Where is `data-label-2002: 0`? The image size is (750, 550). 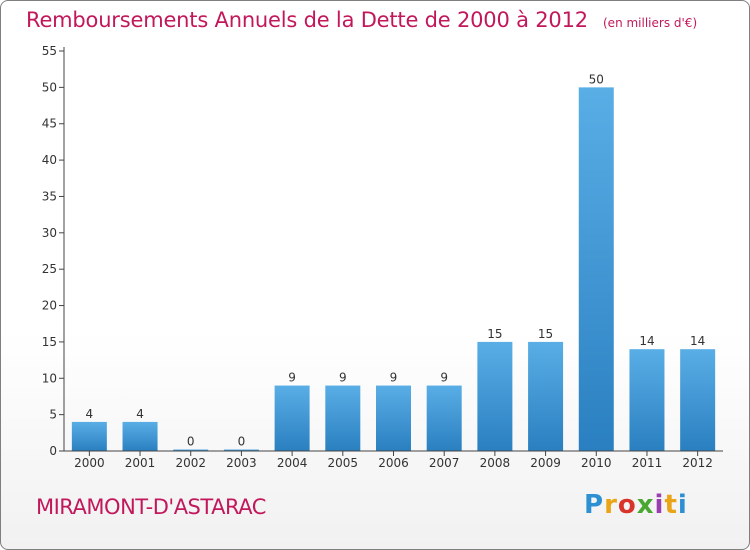
data-label-2002: 0 is located at coordinates (191, 442).